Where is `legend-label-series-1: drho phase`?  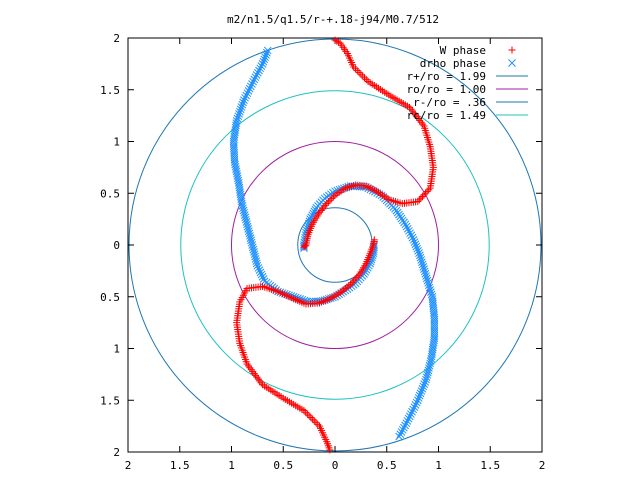 legend-label-series-1: drho phase is located at coordinates (453, 63).